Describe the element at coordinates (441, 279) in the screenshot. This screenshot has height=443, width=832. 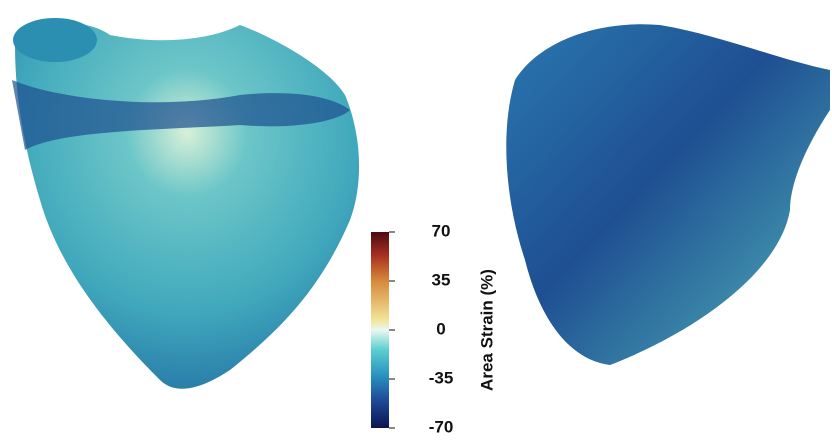
I see `colorbar-tick-label: 35` at that location.